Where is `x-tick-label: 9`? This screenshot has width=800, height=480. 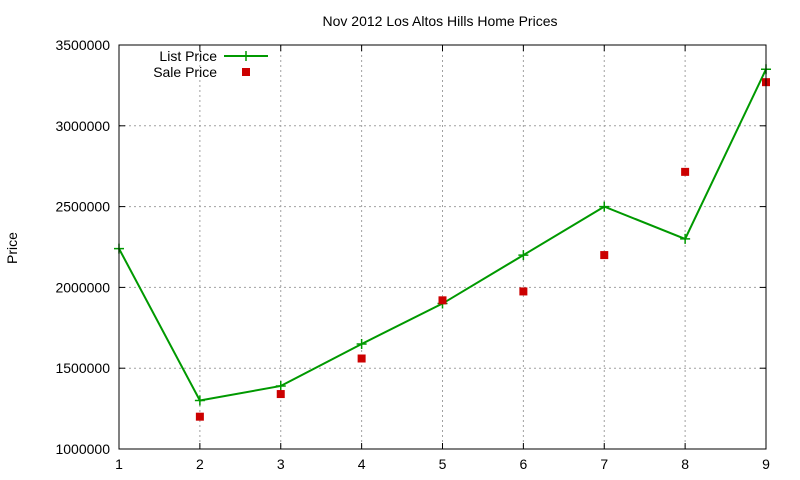 x-tick-label: 9 is located at coordinates (766, 464).